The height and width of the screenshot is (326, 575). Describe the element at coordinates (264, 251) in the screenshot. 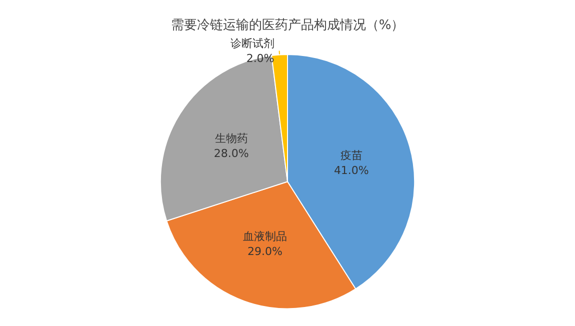

I see `data-label: 29.0%` at that location.